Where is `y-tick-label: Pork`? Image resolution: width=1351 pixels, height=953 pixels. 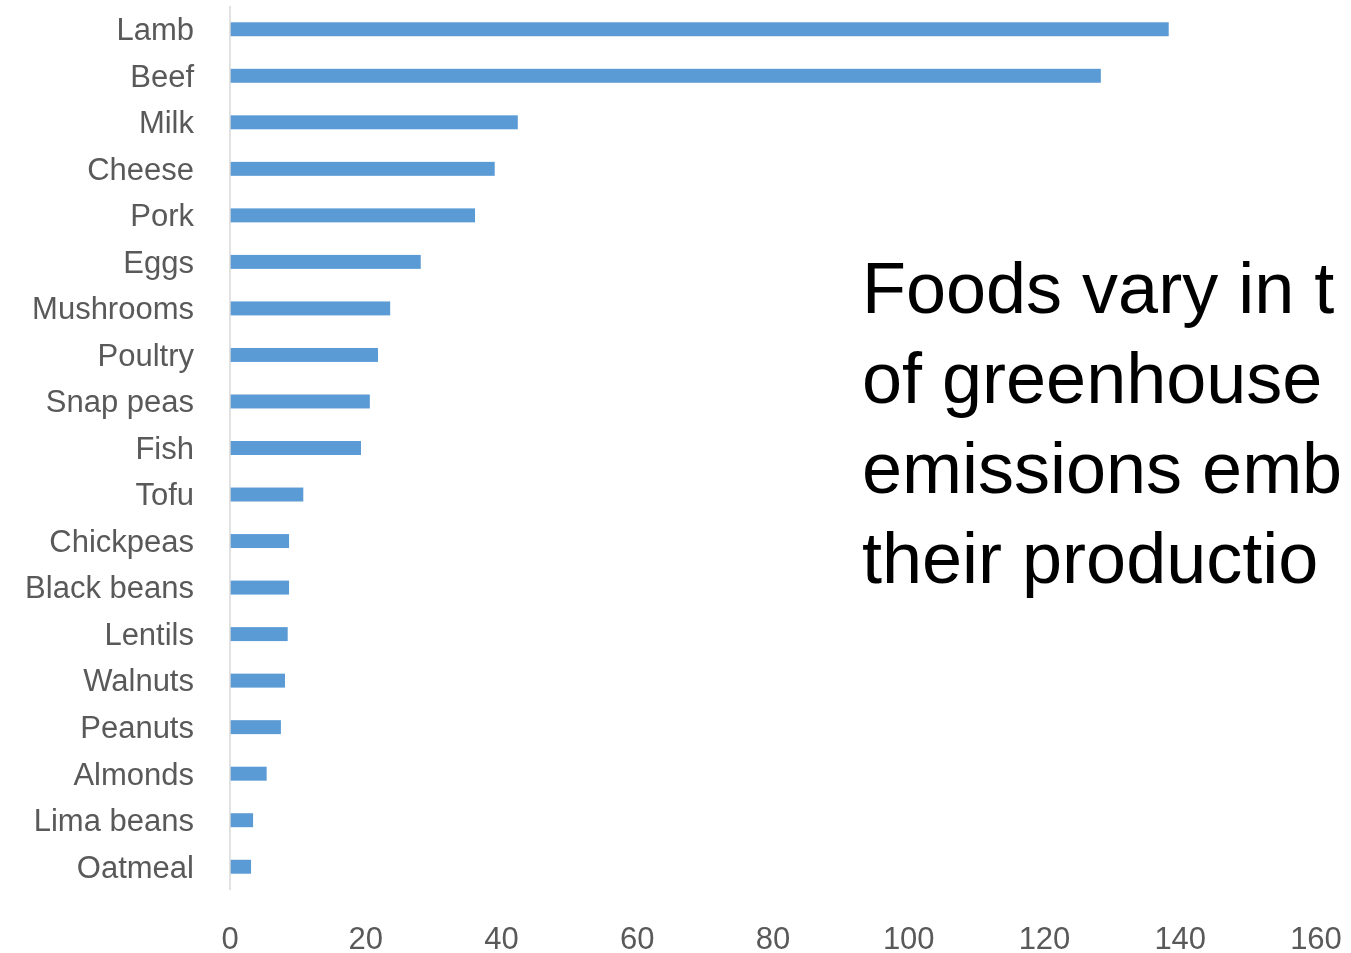 y-tick-label: Pork is located at coordinates (162, 216).